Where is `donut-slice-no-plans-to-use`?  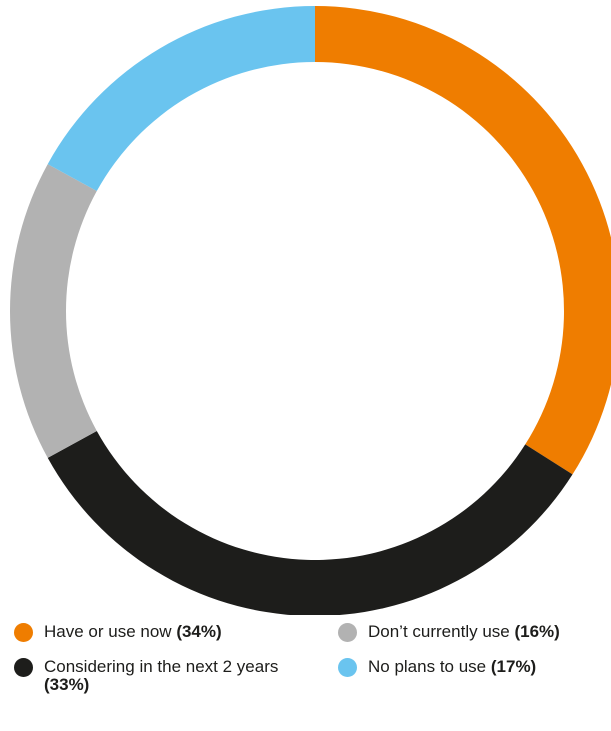 donut-slice-no-plans-to-use is located at coordinates (181, 99).